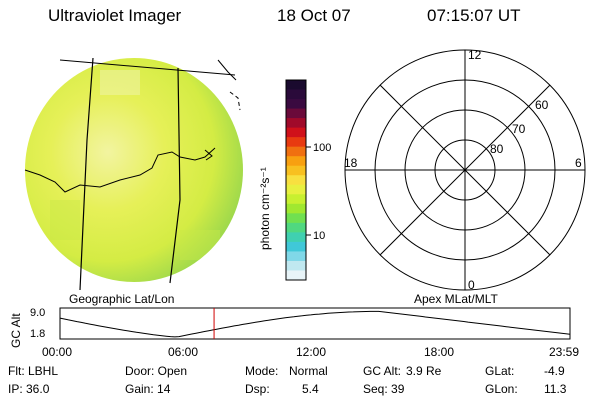 The image size is (600, 400). Describe the element at coordinates (382, 371) in the screenshot. I see `gc-alt-label: GC Alt:` at that location.